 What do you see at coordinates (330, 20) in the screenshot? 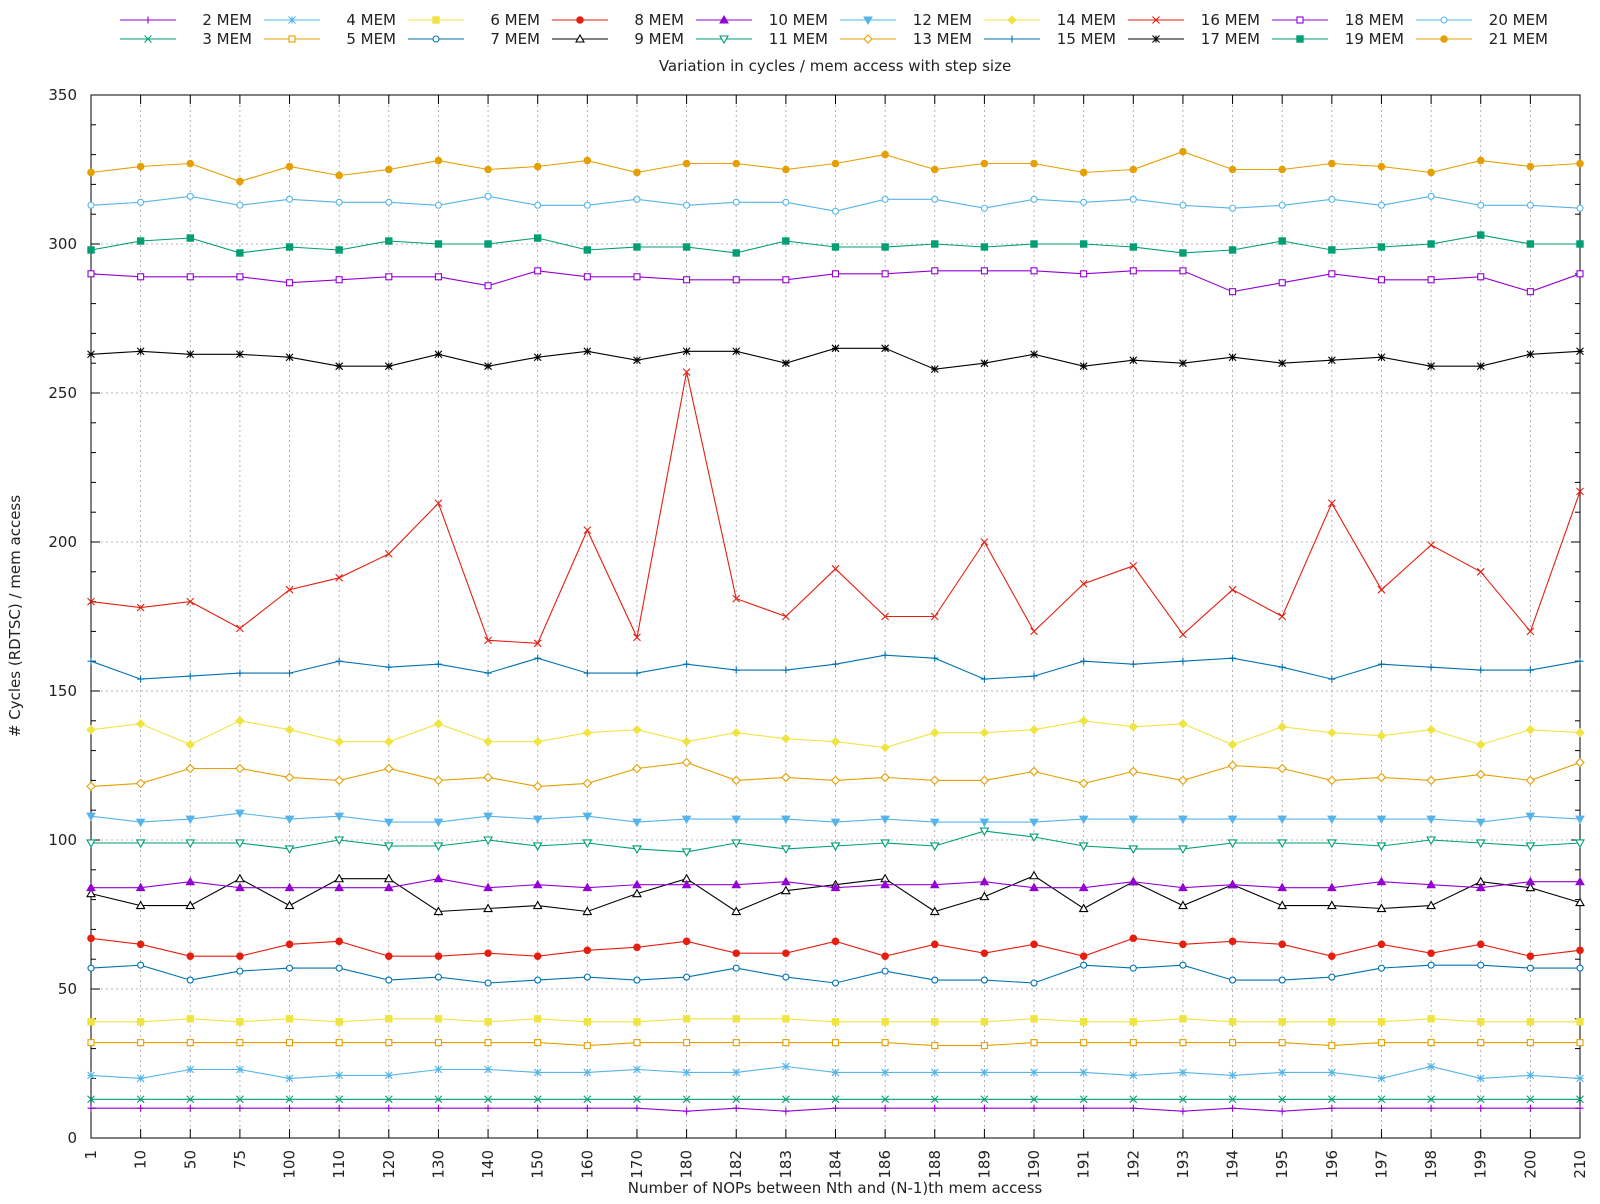
I see `legend-entry: 4 MEM` at bounding box center [330, 20].